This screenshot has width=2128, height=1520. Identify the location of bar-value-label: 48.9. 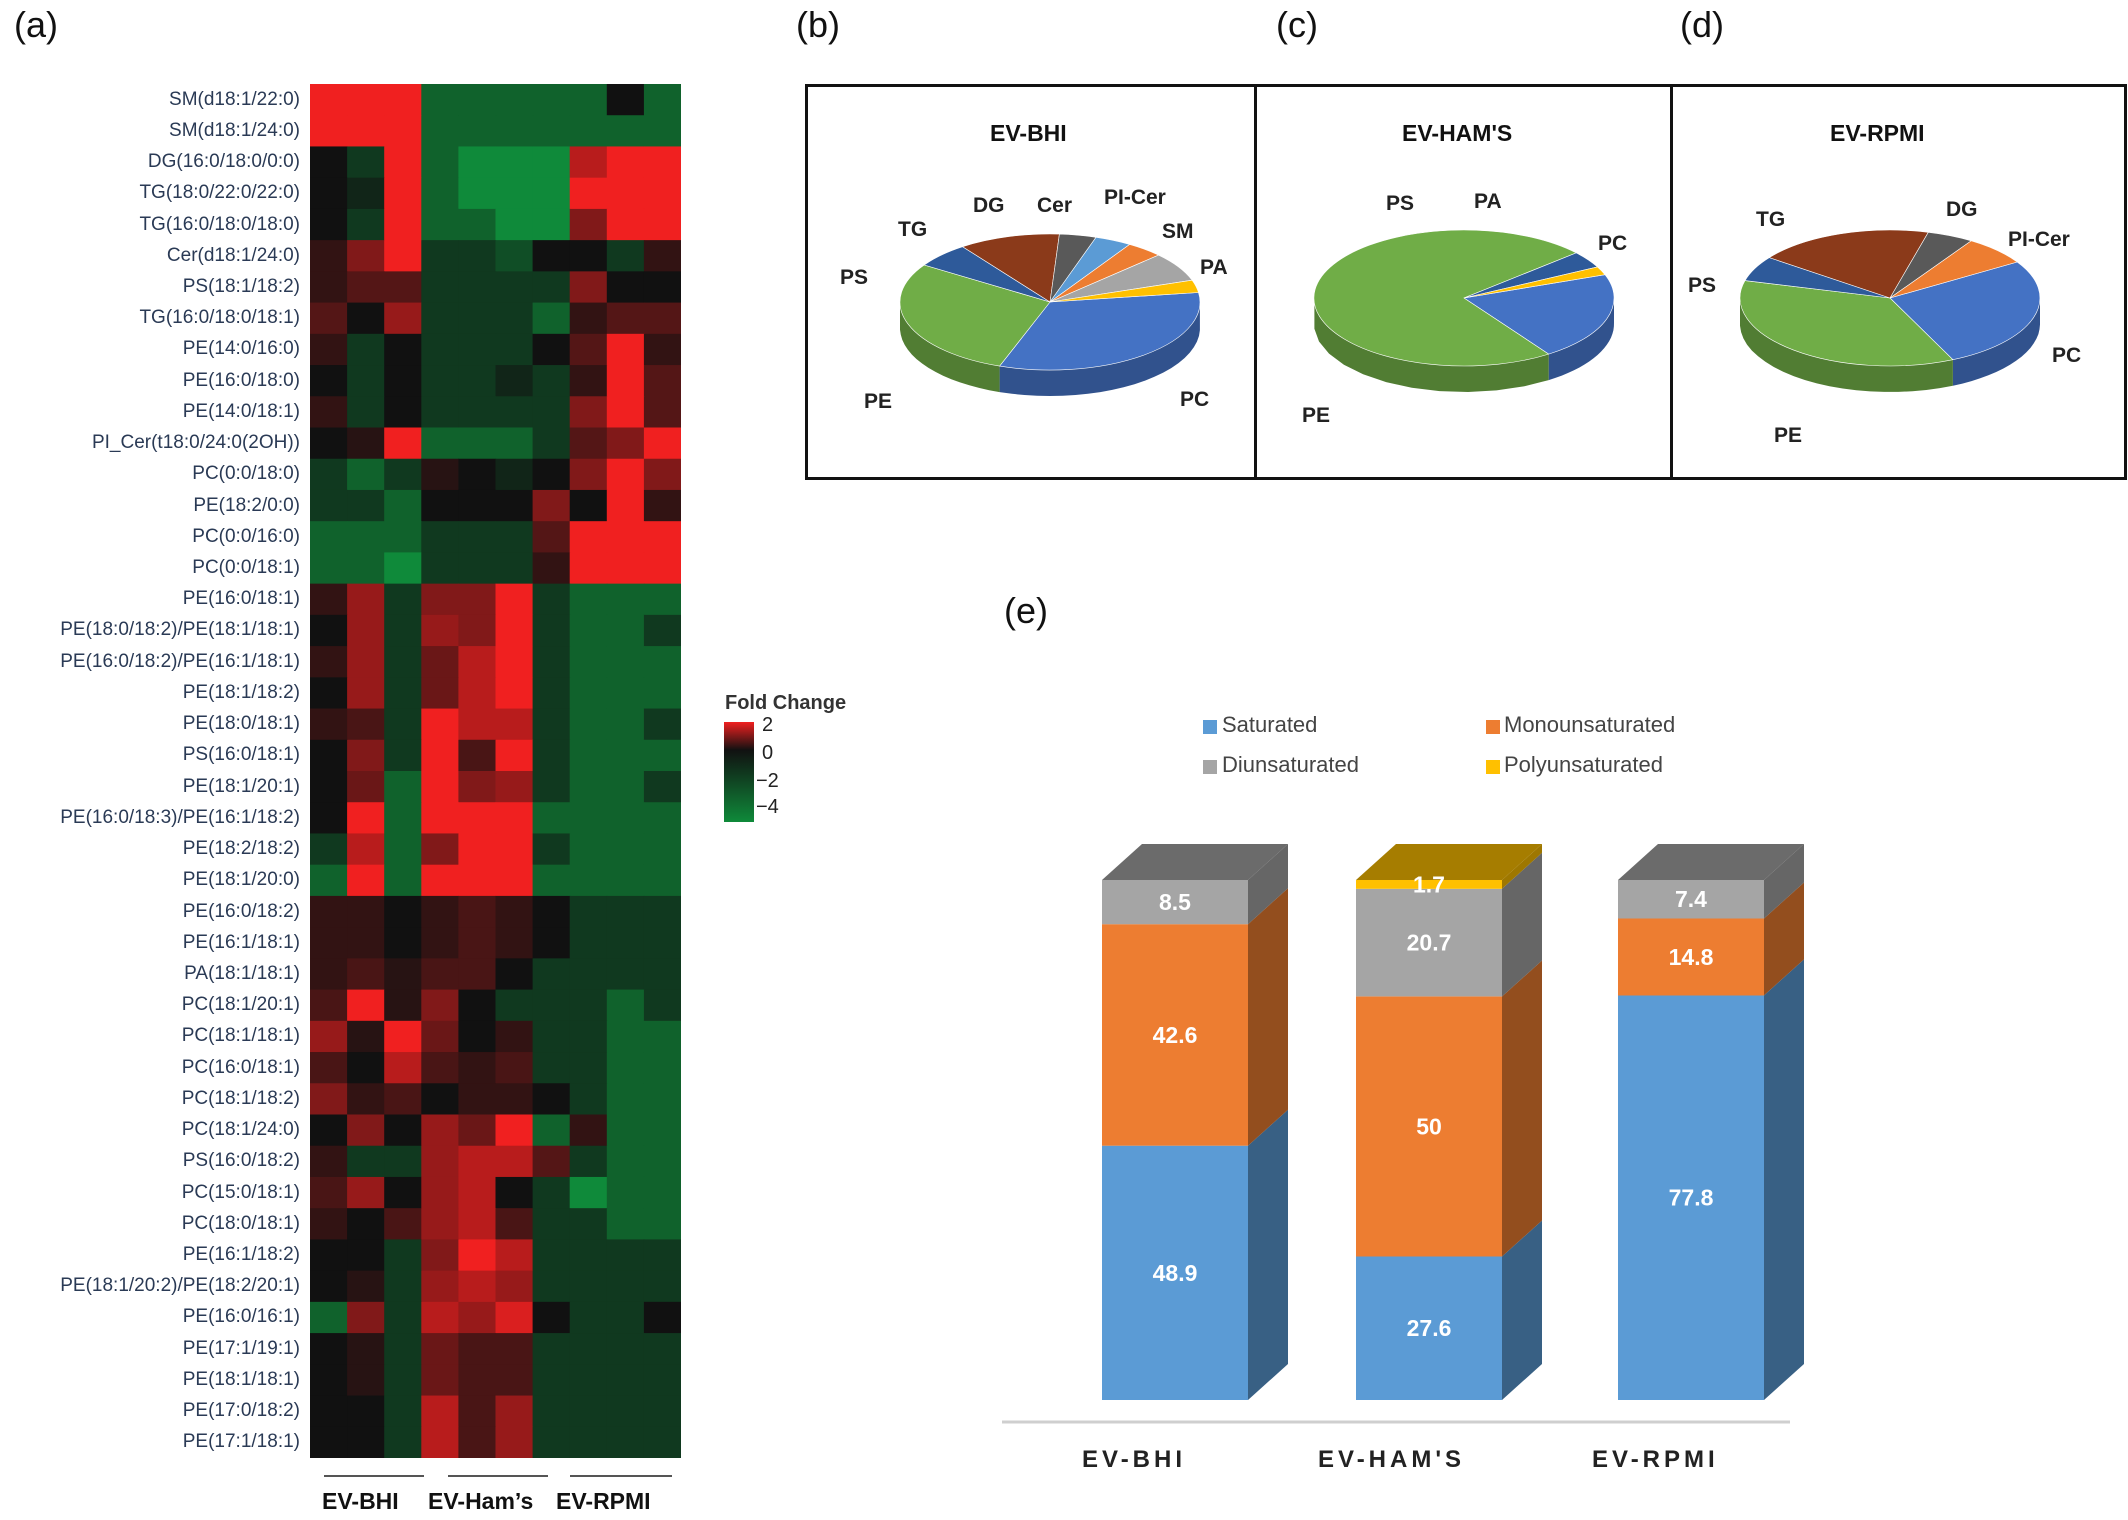
(1175, 1273).